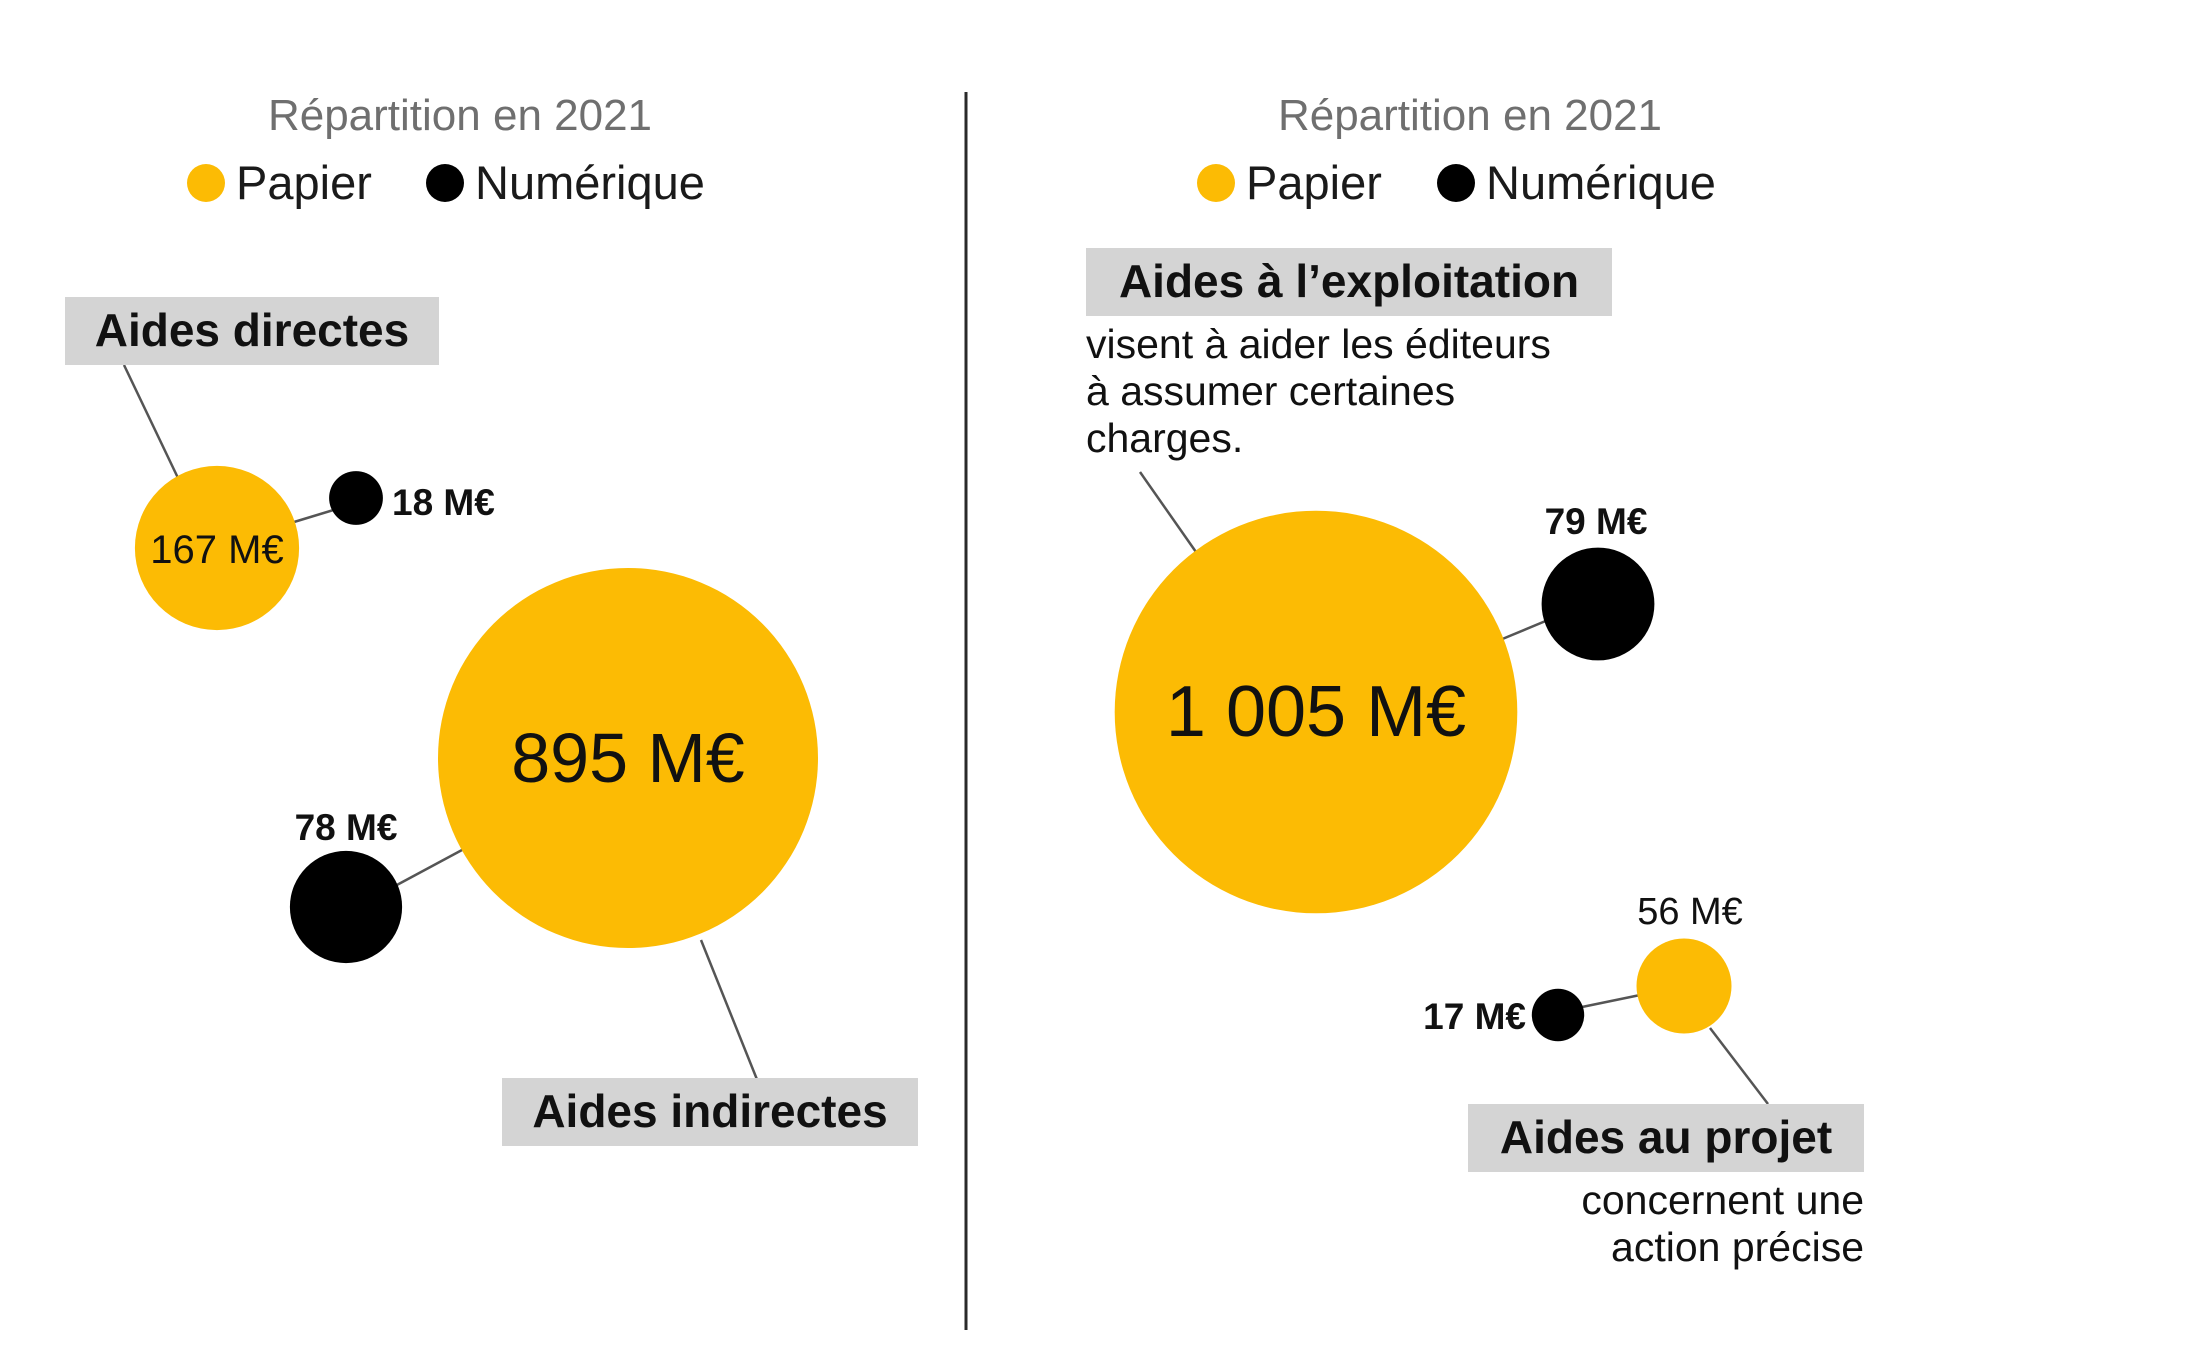  I want to click on bubble-aides-indirectes-papier, so click(628, 758).